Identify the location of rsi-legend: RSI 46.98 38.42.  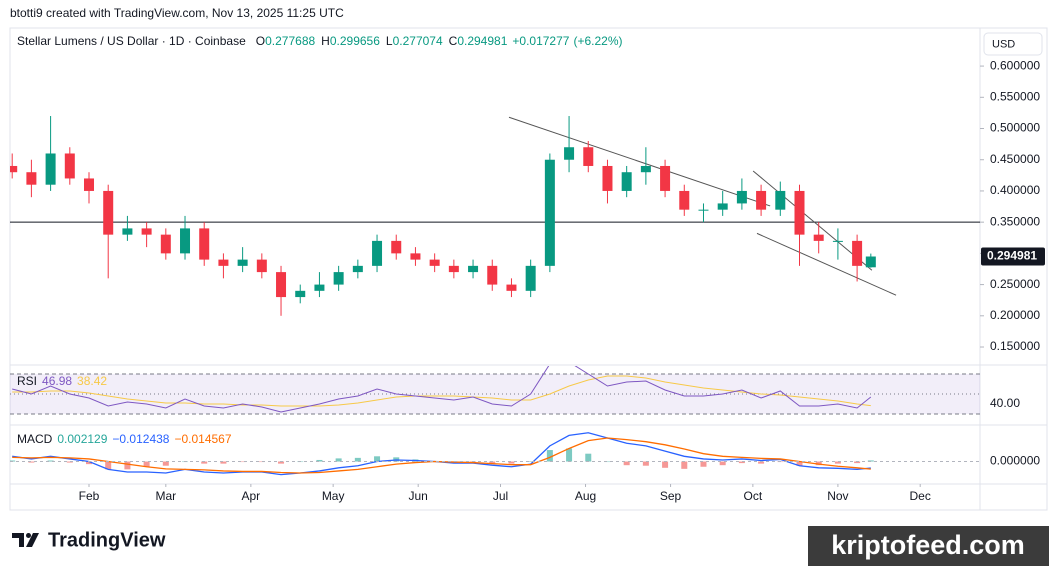
(62, 381).